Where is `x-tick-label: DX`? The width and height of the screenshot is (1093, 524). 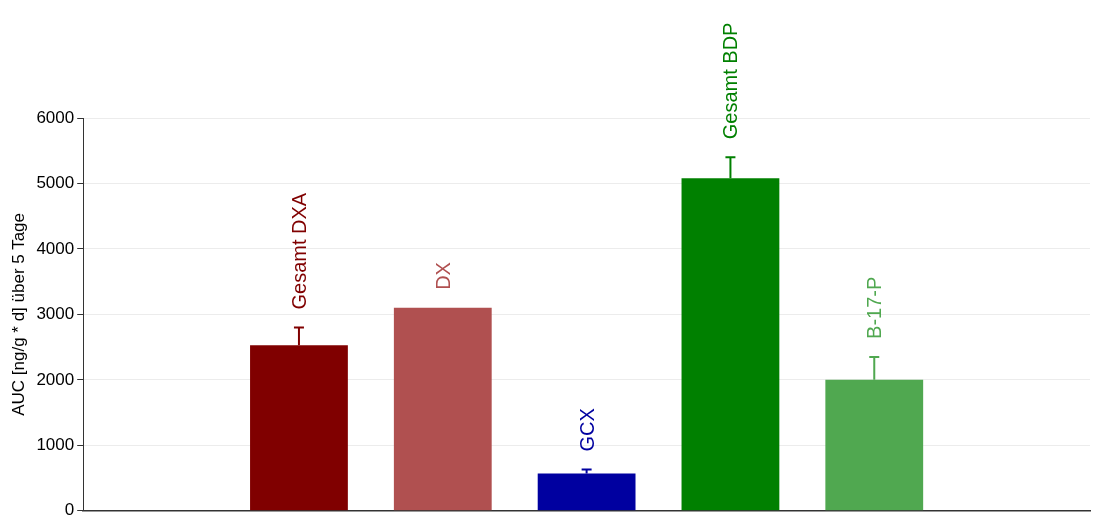 x-tick-label: DX is located at coordinates (442, 276).